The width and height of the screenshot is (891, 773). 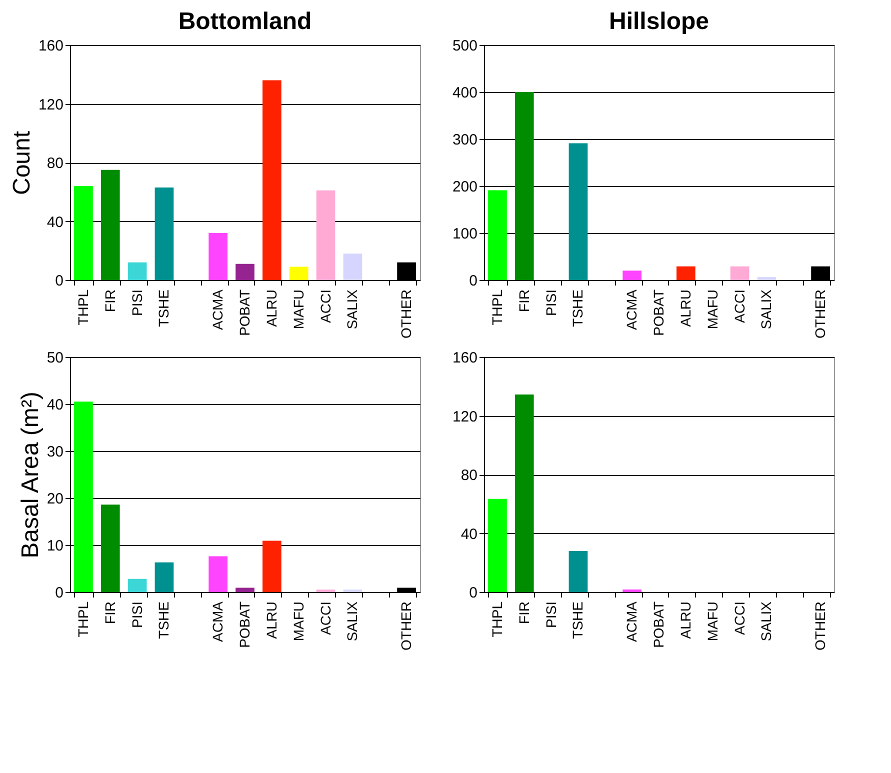 What do you see at coordinates (245, 21) in the screenshot?
I see `chart-title: Bottomland` at bounding box center [245, 21].